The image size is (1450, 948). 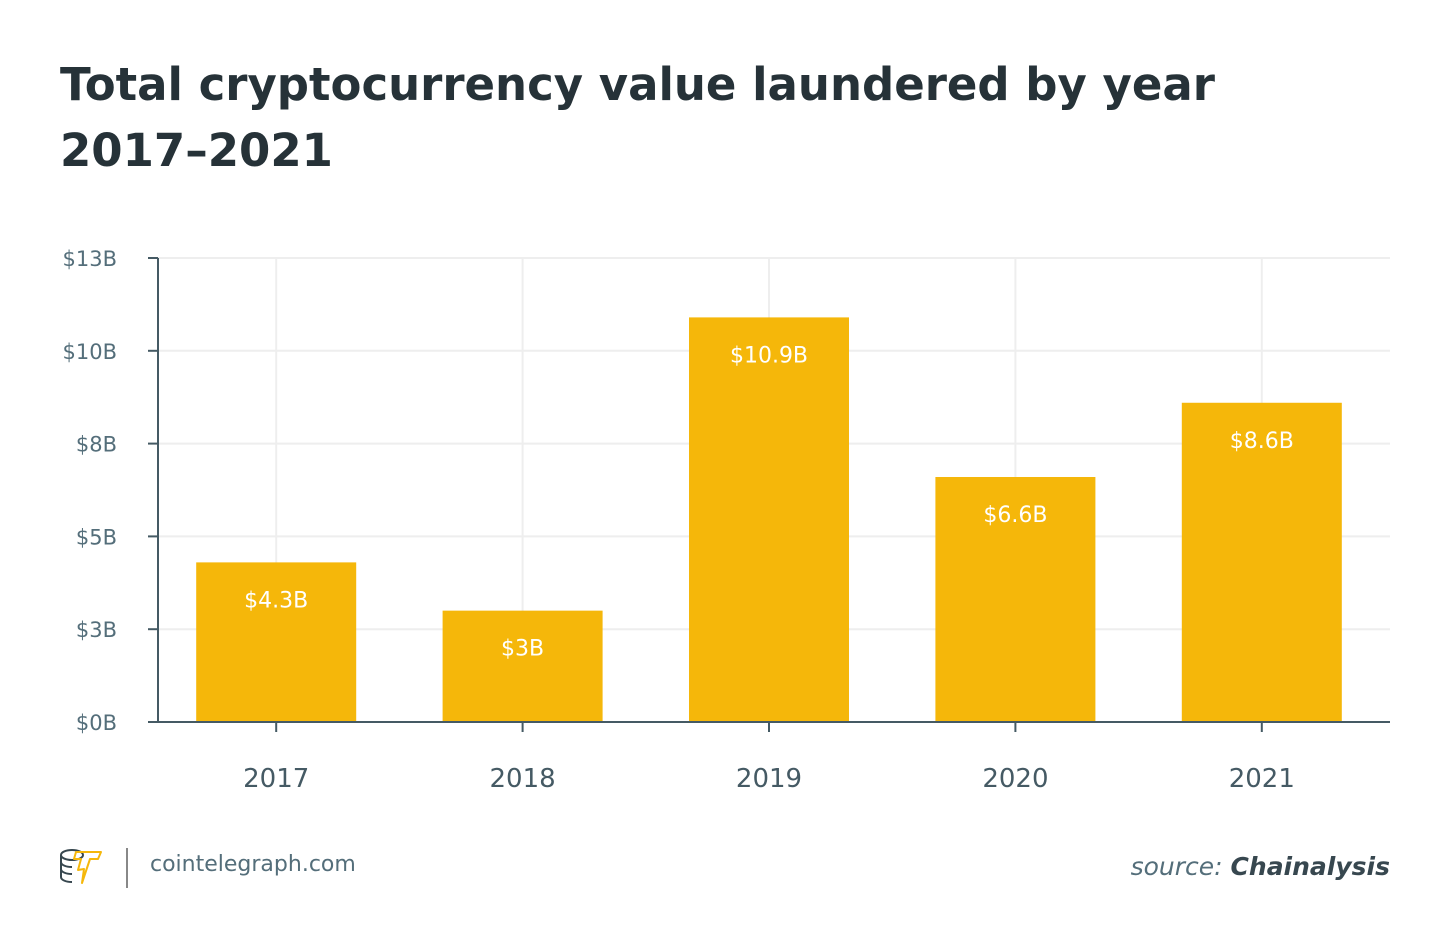 I want to click on y-tick-label: $8B, so click(x=96, y=445).